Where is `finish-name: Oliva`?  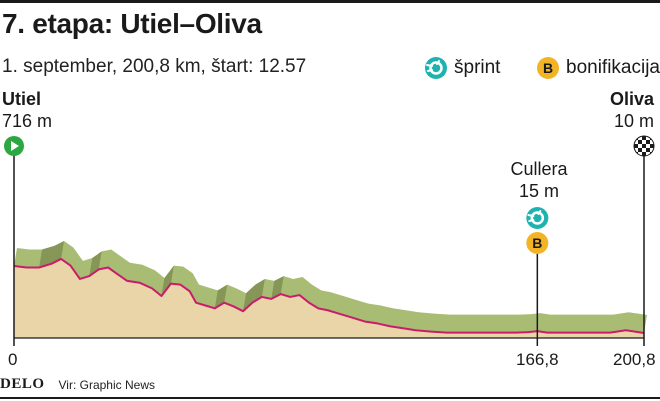 finish-name: Oliva is located at coordinates (631, 99).